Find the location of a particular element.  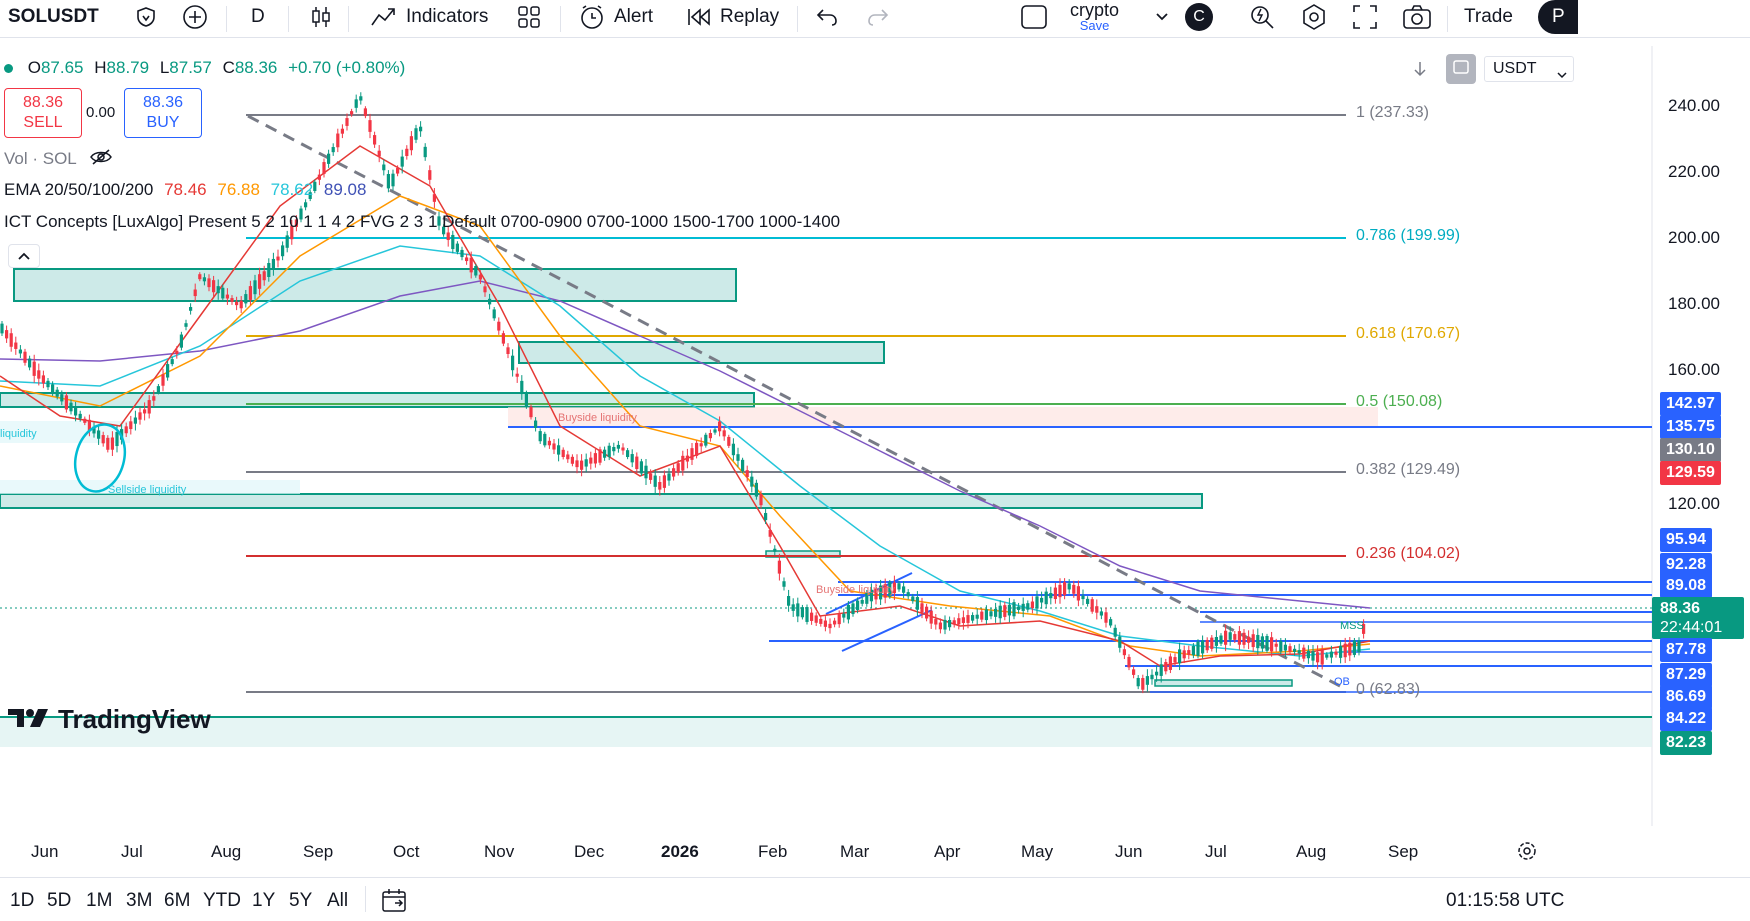

range-button-5d: 5D is located at coordinates (59, 900).